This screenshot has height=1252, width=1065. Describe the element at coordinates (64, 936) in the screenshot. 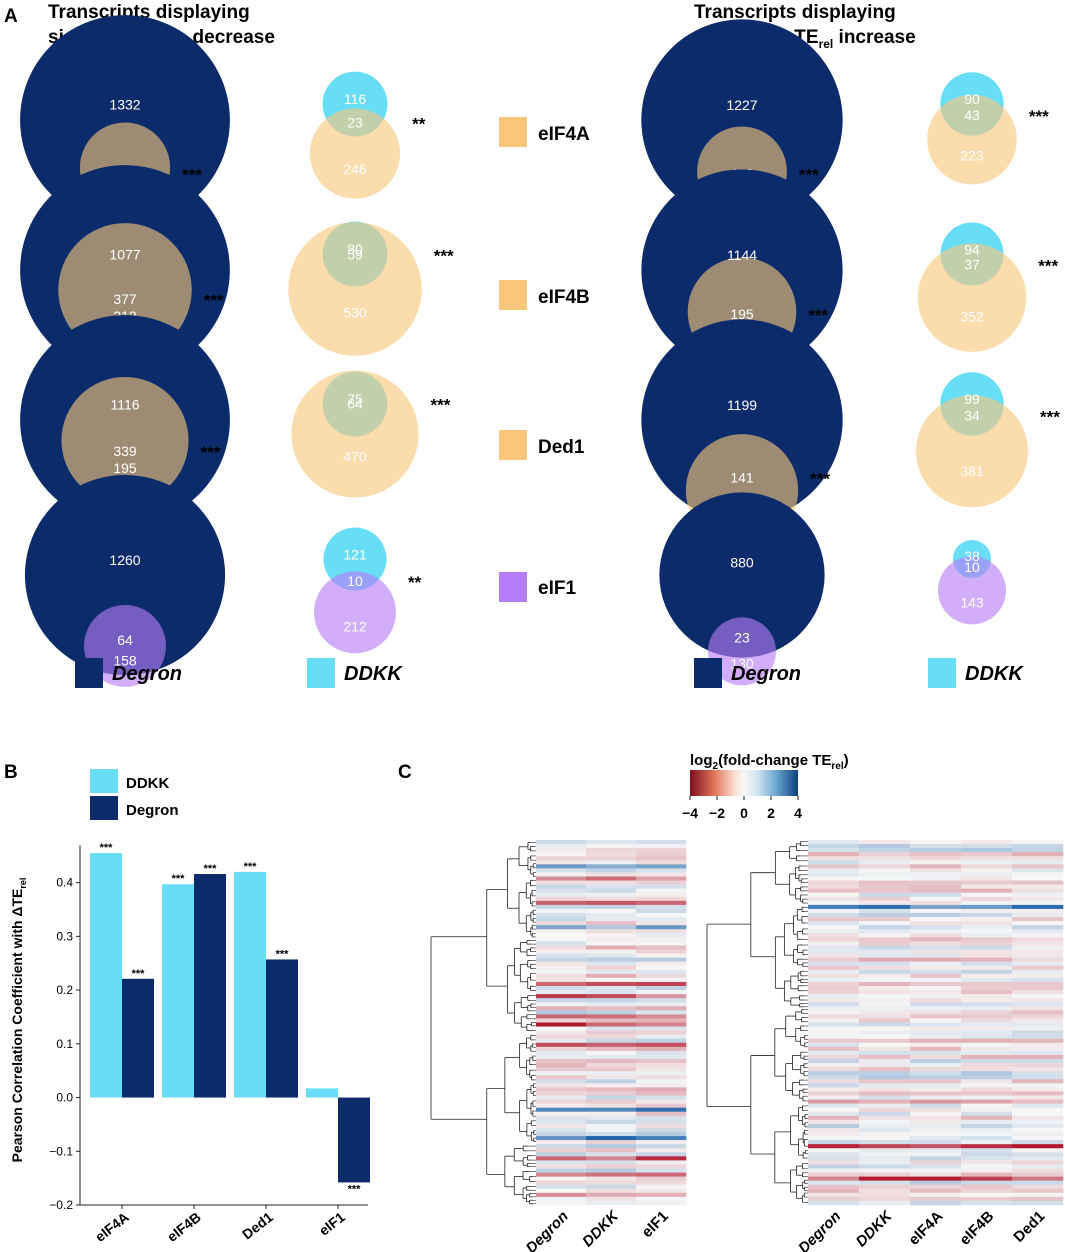

I see `y-tick-label: 0.3` at that location.